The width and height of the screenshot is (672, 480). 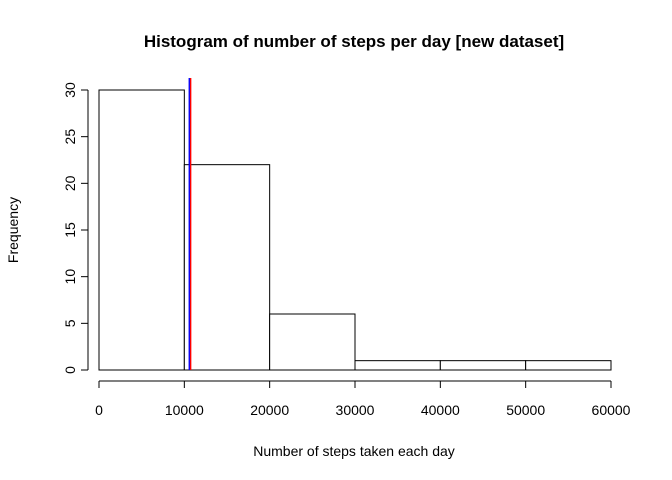 What do you see at coordinates (525, 410) in the screenshot?
I see `x-tick-label-50000: 50000` at bounding box center [525, 410].